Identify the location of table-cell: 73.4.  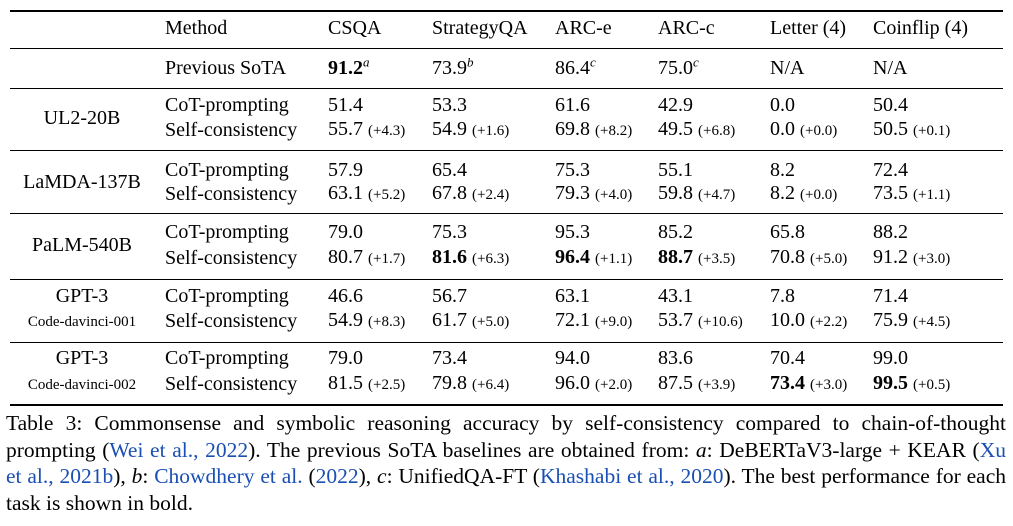
(449, 358).